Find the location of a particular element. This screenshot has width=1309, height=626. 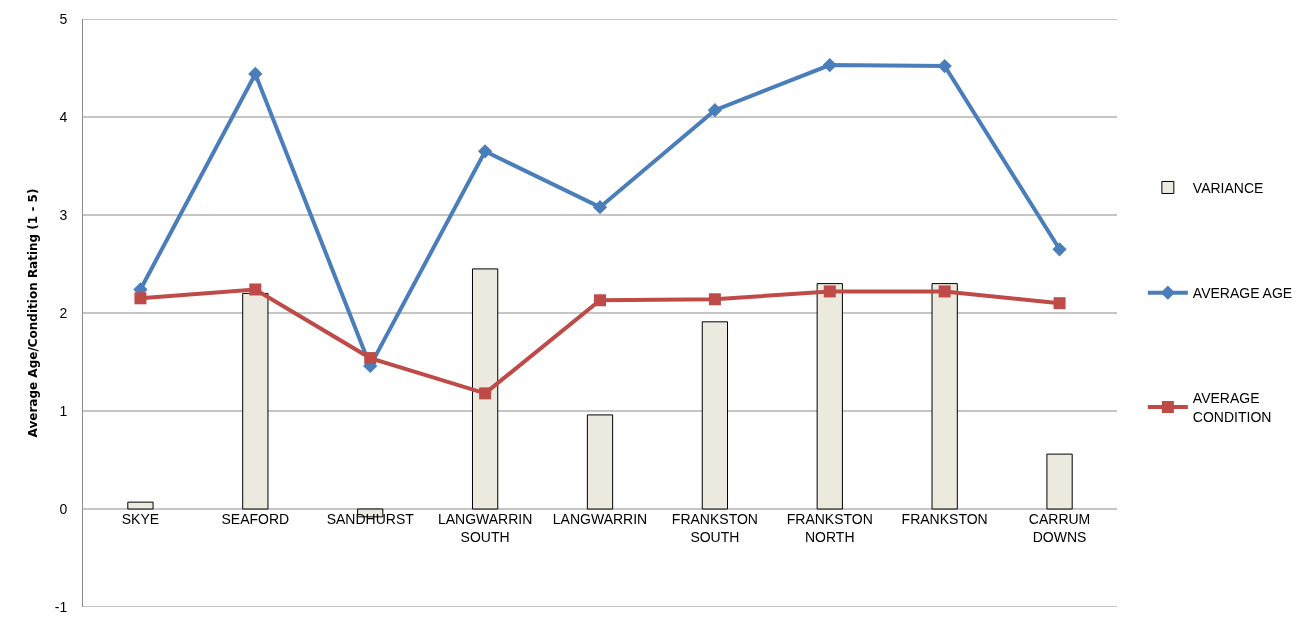

x-tick-label: LANGWARRIN SOUTH is located at coordinates (485, 528).